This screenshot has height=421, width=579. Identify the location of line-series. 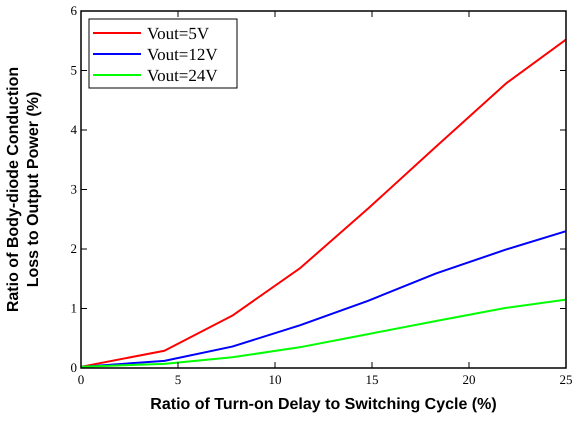
(323, 333).